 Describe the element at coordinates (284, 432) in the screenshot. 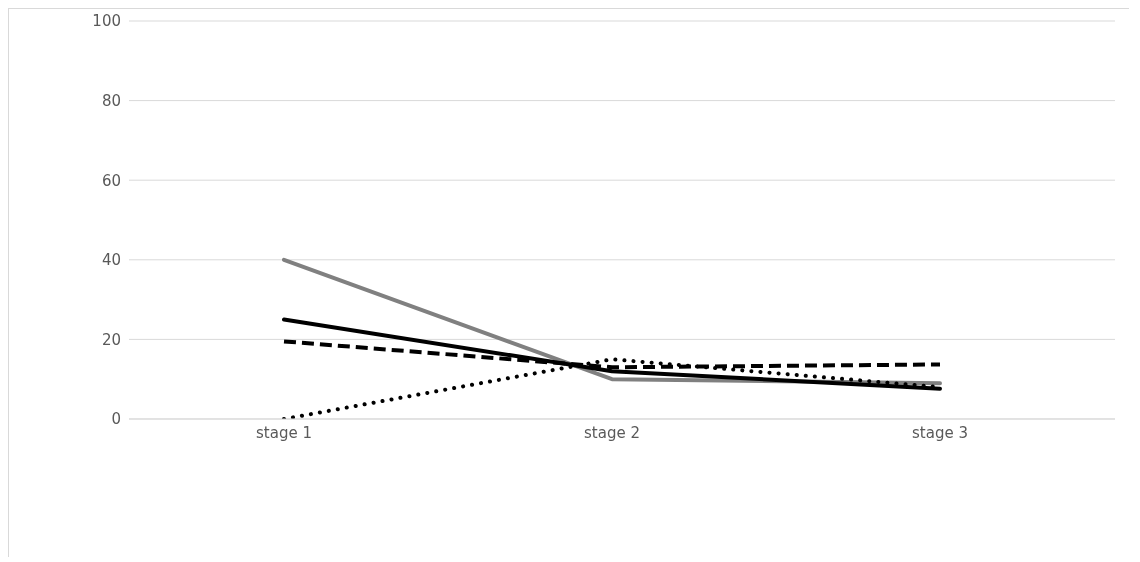

I see `x-tick-label: stage 1` at that location.